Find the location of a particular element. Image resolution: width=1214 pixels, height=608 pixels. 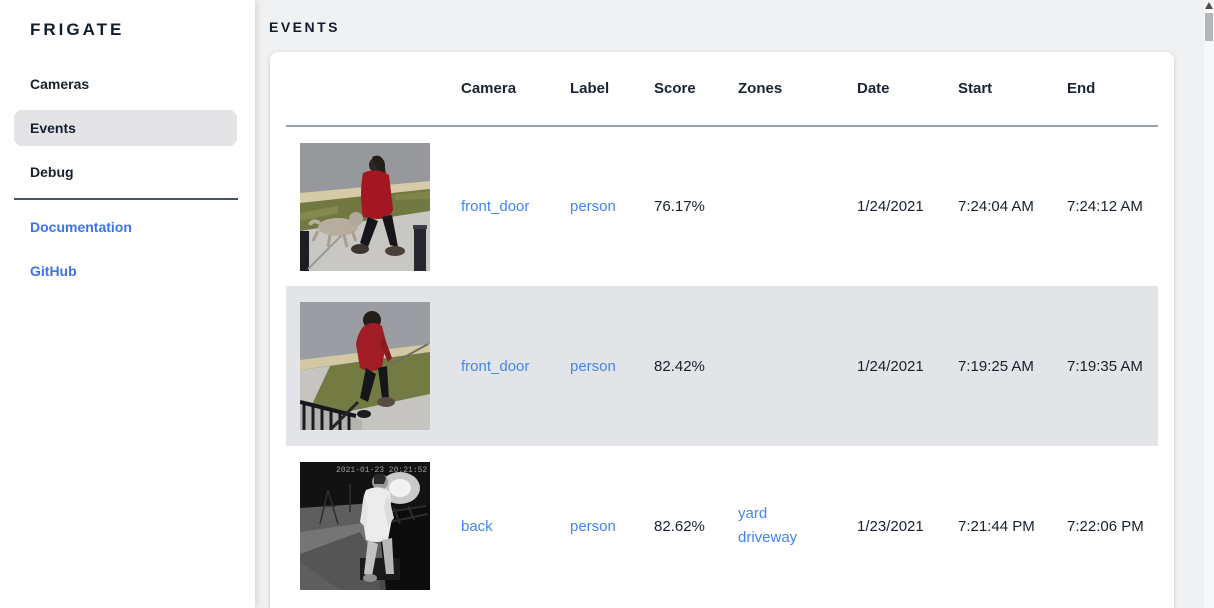

zone-link-yard: yard is located at coordinates (753, 513).